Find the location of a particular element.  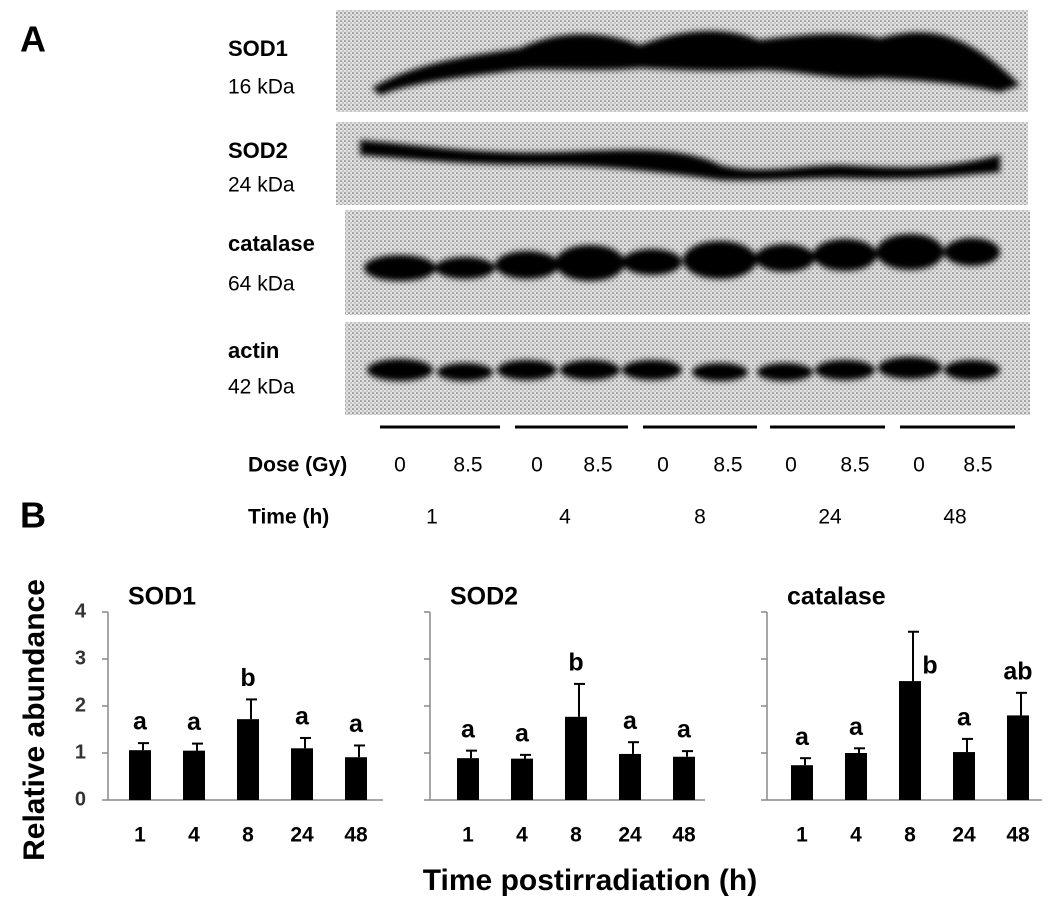

size-label: 16 kDa is located at coordinates (261, 87).